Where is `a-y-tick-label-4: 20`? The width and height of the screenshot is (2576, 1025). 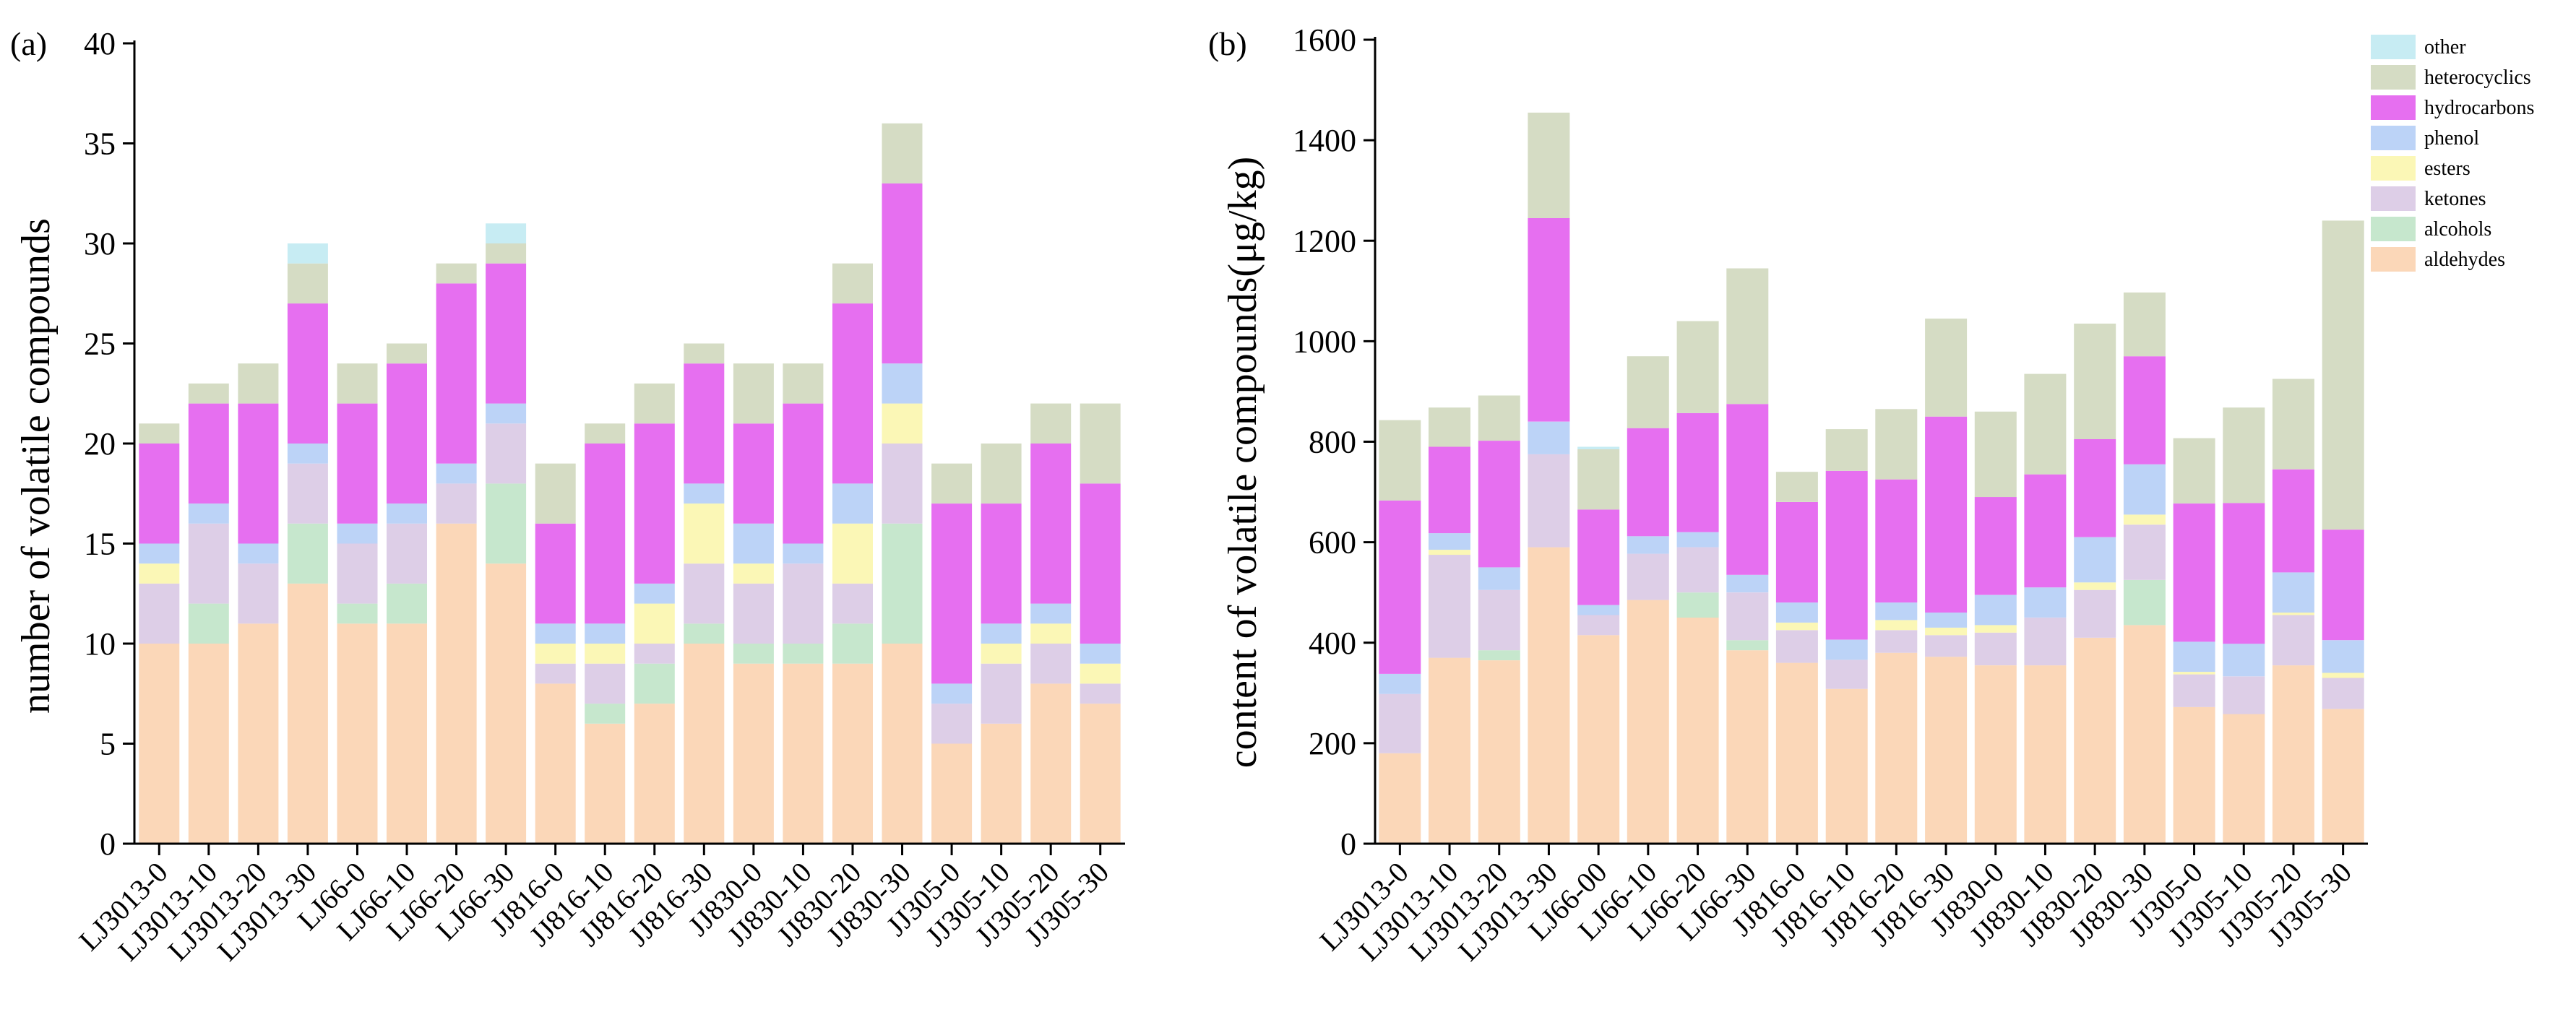
a-y-tick-label-4: 20 is located at coordinates (100, 444).